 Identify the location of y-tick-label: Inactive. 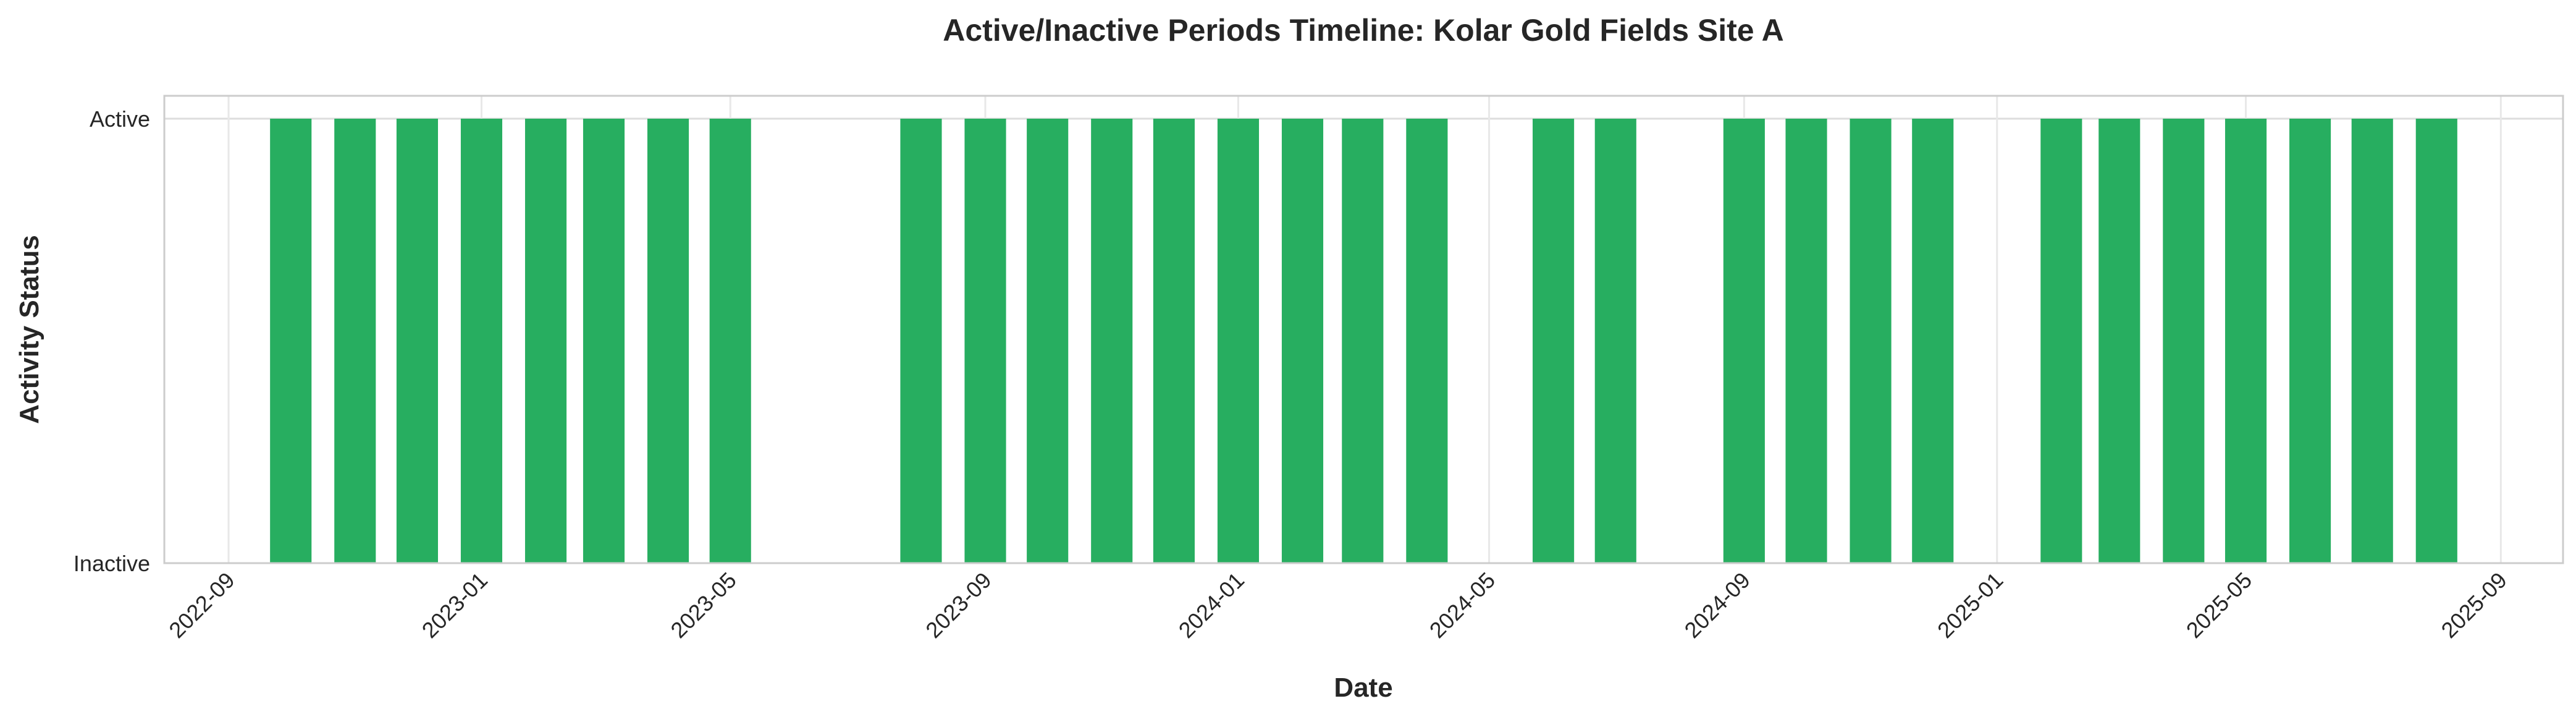
(112, 563).